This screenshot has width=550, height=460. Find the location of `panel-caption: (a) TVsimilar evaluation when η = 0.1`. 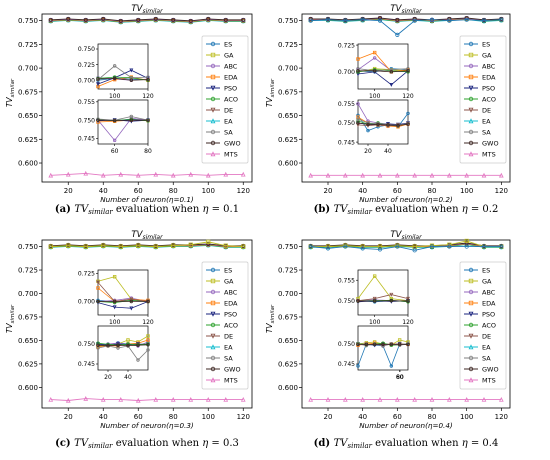

panel-caption: (a) TVsimilar evaluation when η = 0.1 is located at coordinates (147, 210).